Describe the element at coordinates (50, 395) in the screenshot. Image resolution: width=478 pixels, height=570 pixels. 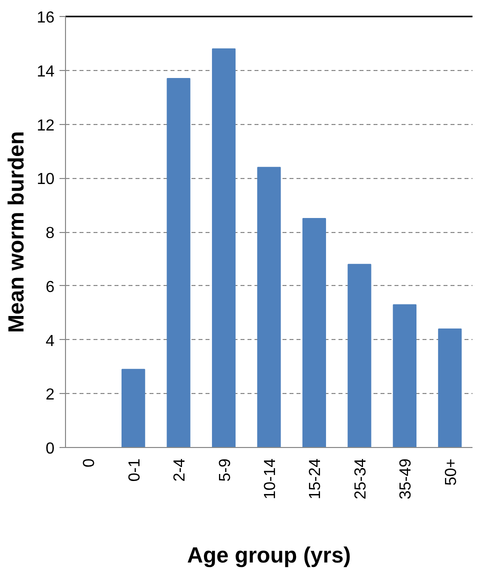
I see `y-tick-label: 2` at that location.